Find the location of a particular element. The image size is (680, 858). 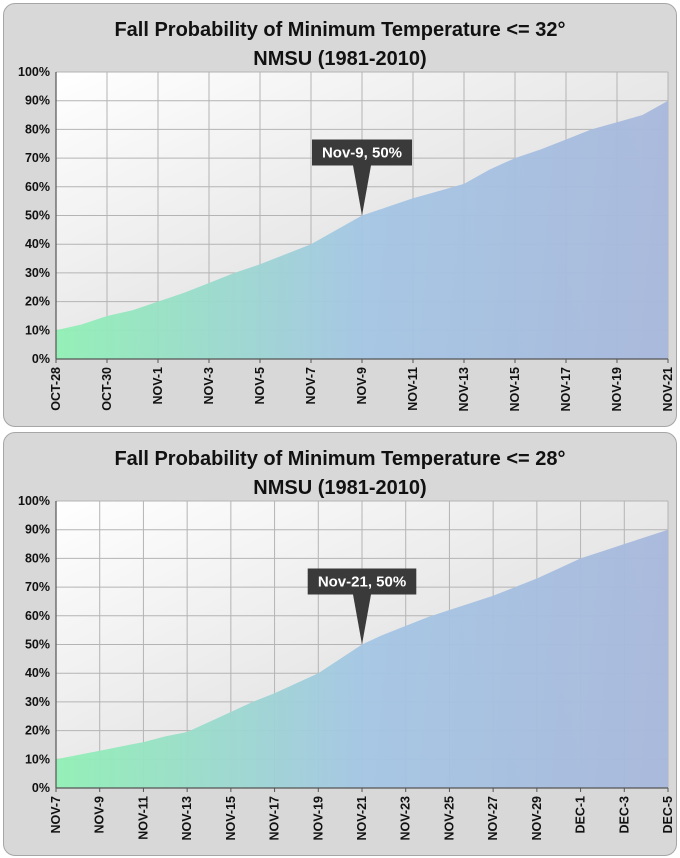

x-tick-label: NOV-25 is located at coordinates (449, 818).